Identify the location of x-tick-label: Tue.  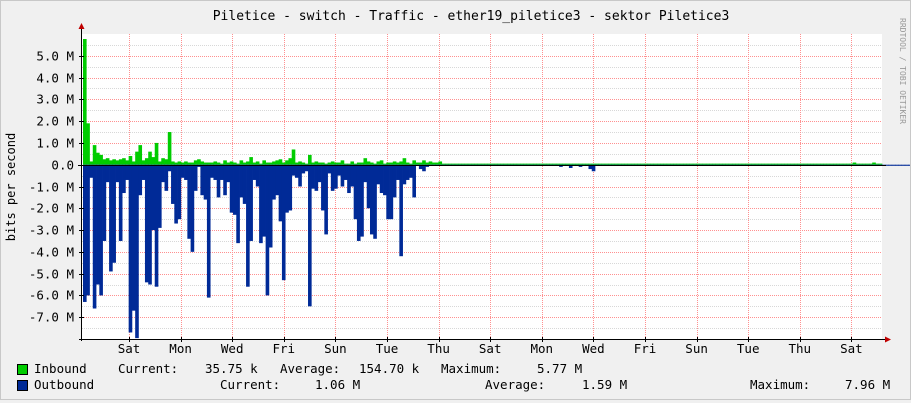
(748, 348).